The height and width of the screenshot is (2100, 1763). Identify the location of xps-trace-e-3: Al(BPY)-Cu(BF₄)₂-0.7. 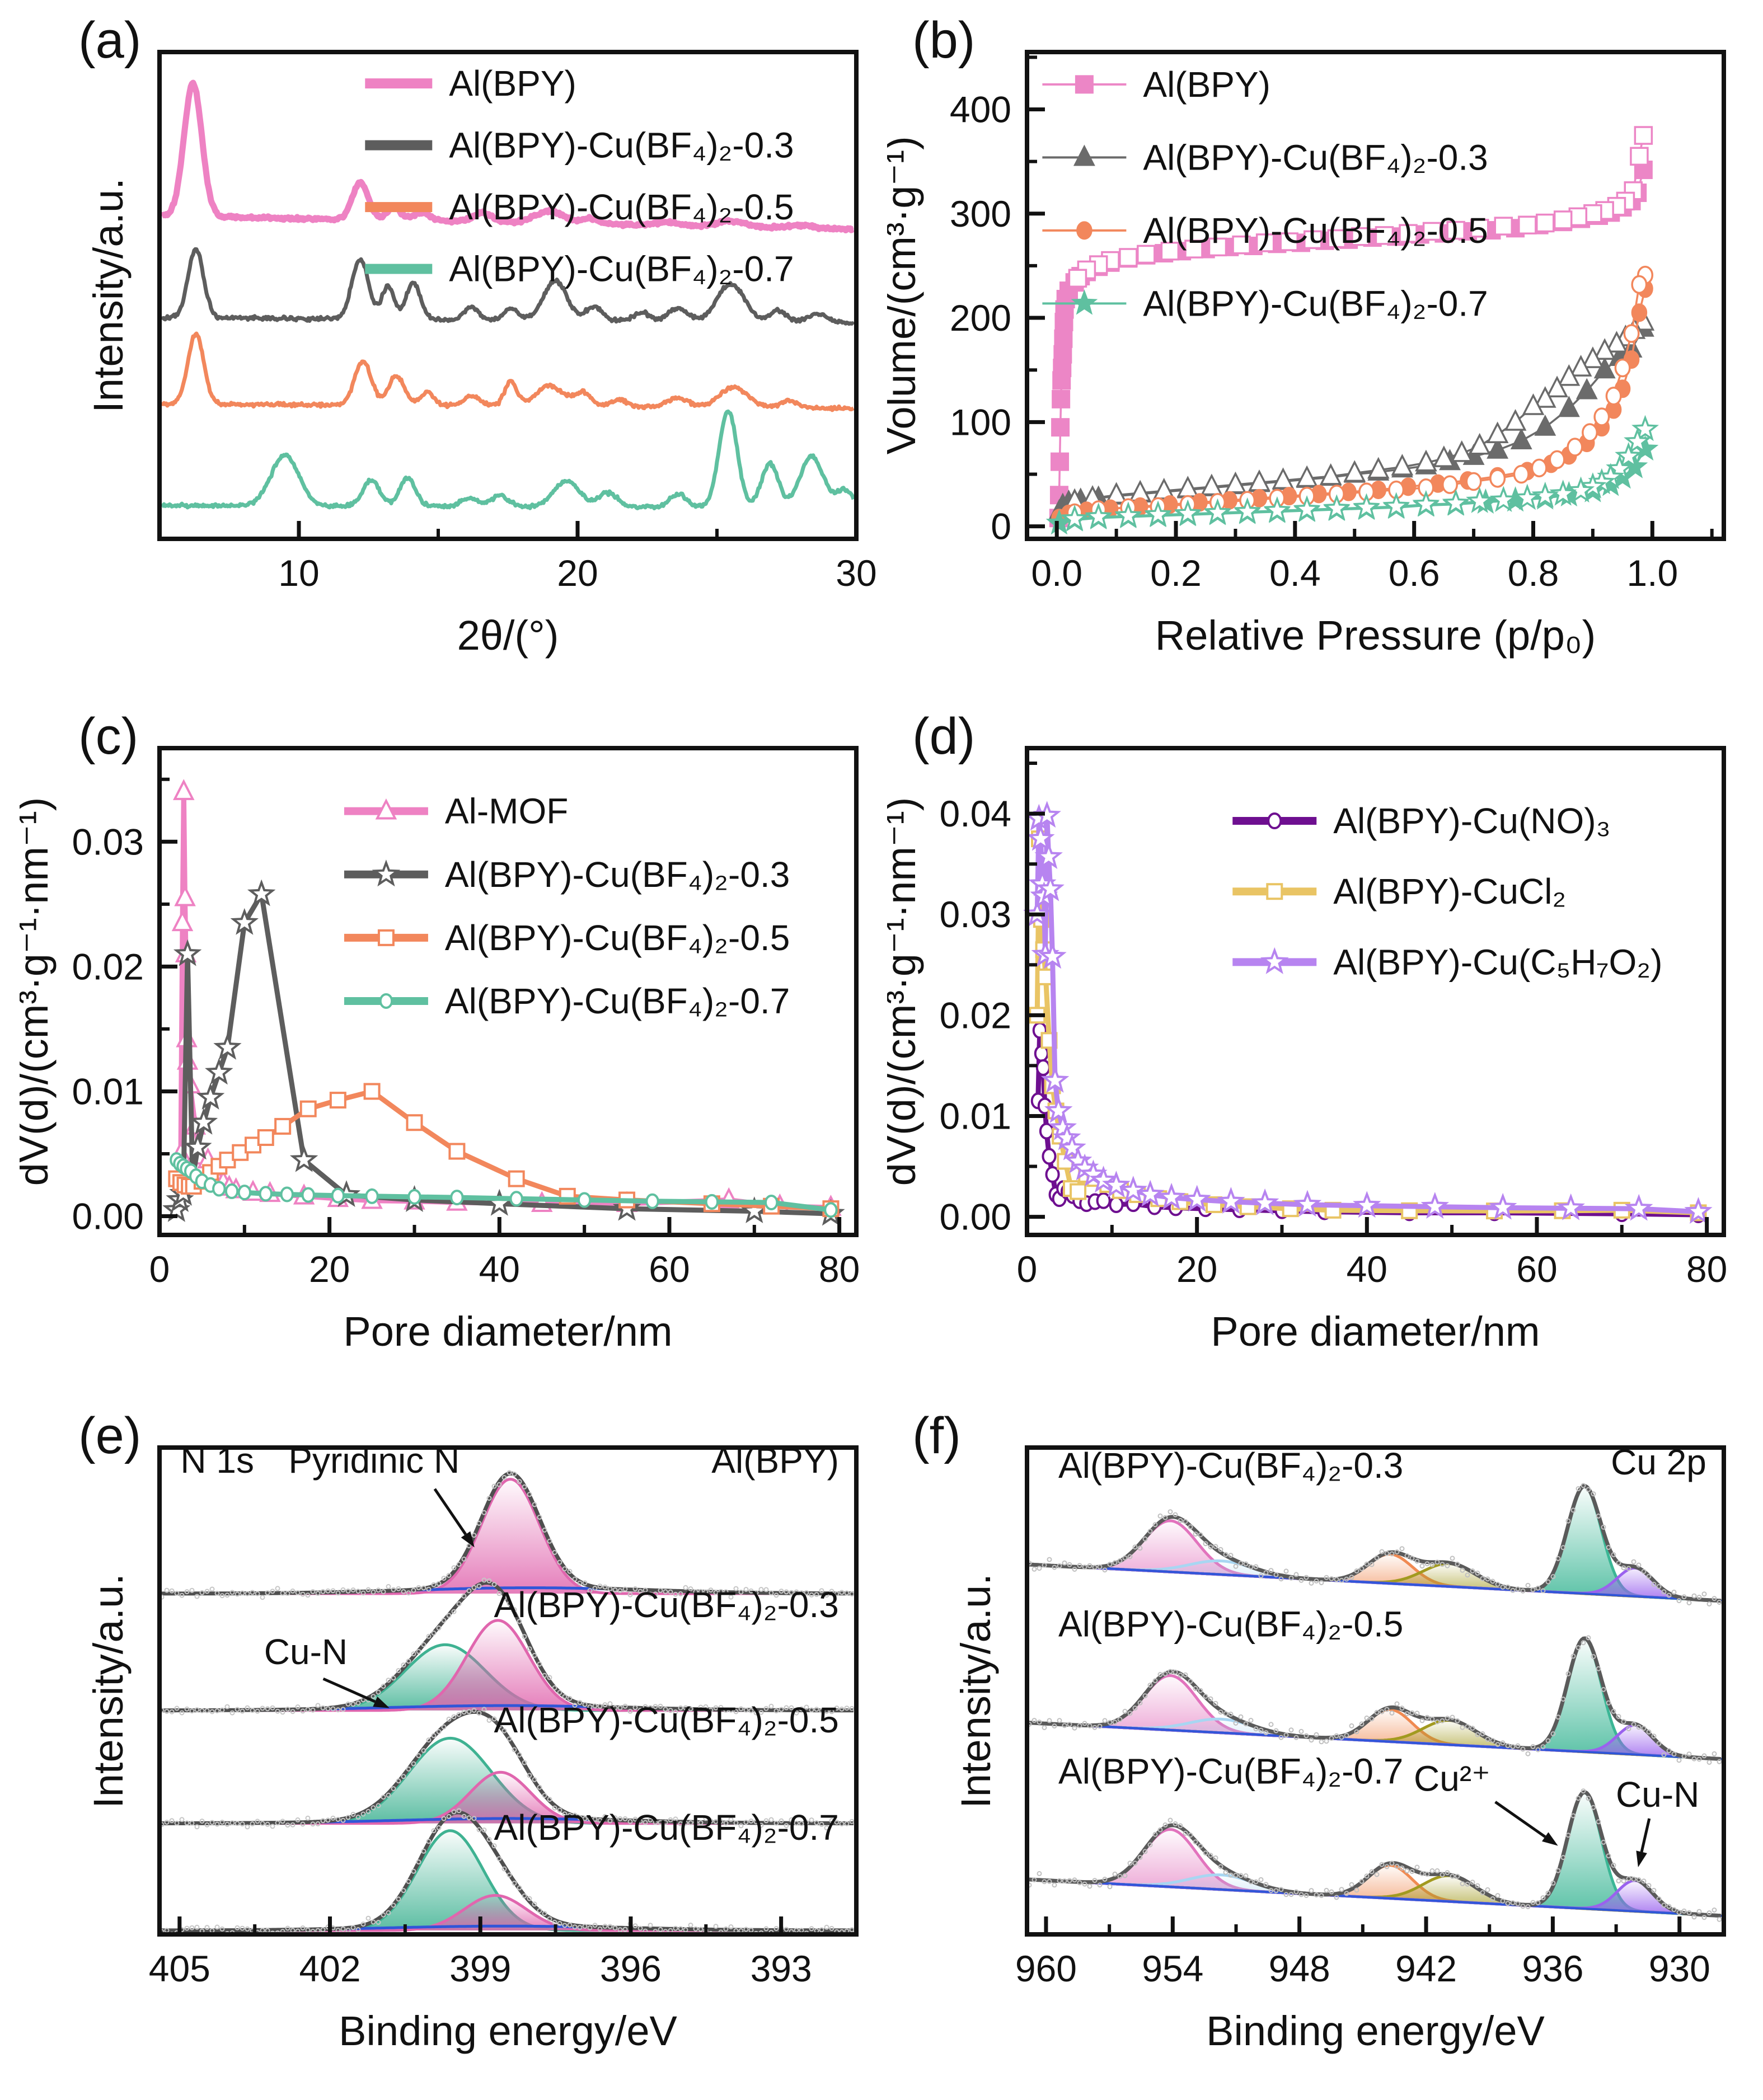
(507, 1872).